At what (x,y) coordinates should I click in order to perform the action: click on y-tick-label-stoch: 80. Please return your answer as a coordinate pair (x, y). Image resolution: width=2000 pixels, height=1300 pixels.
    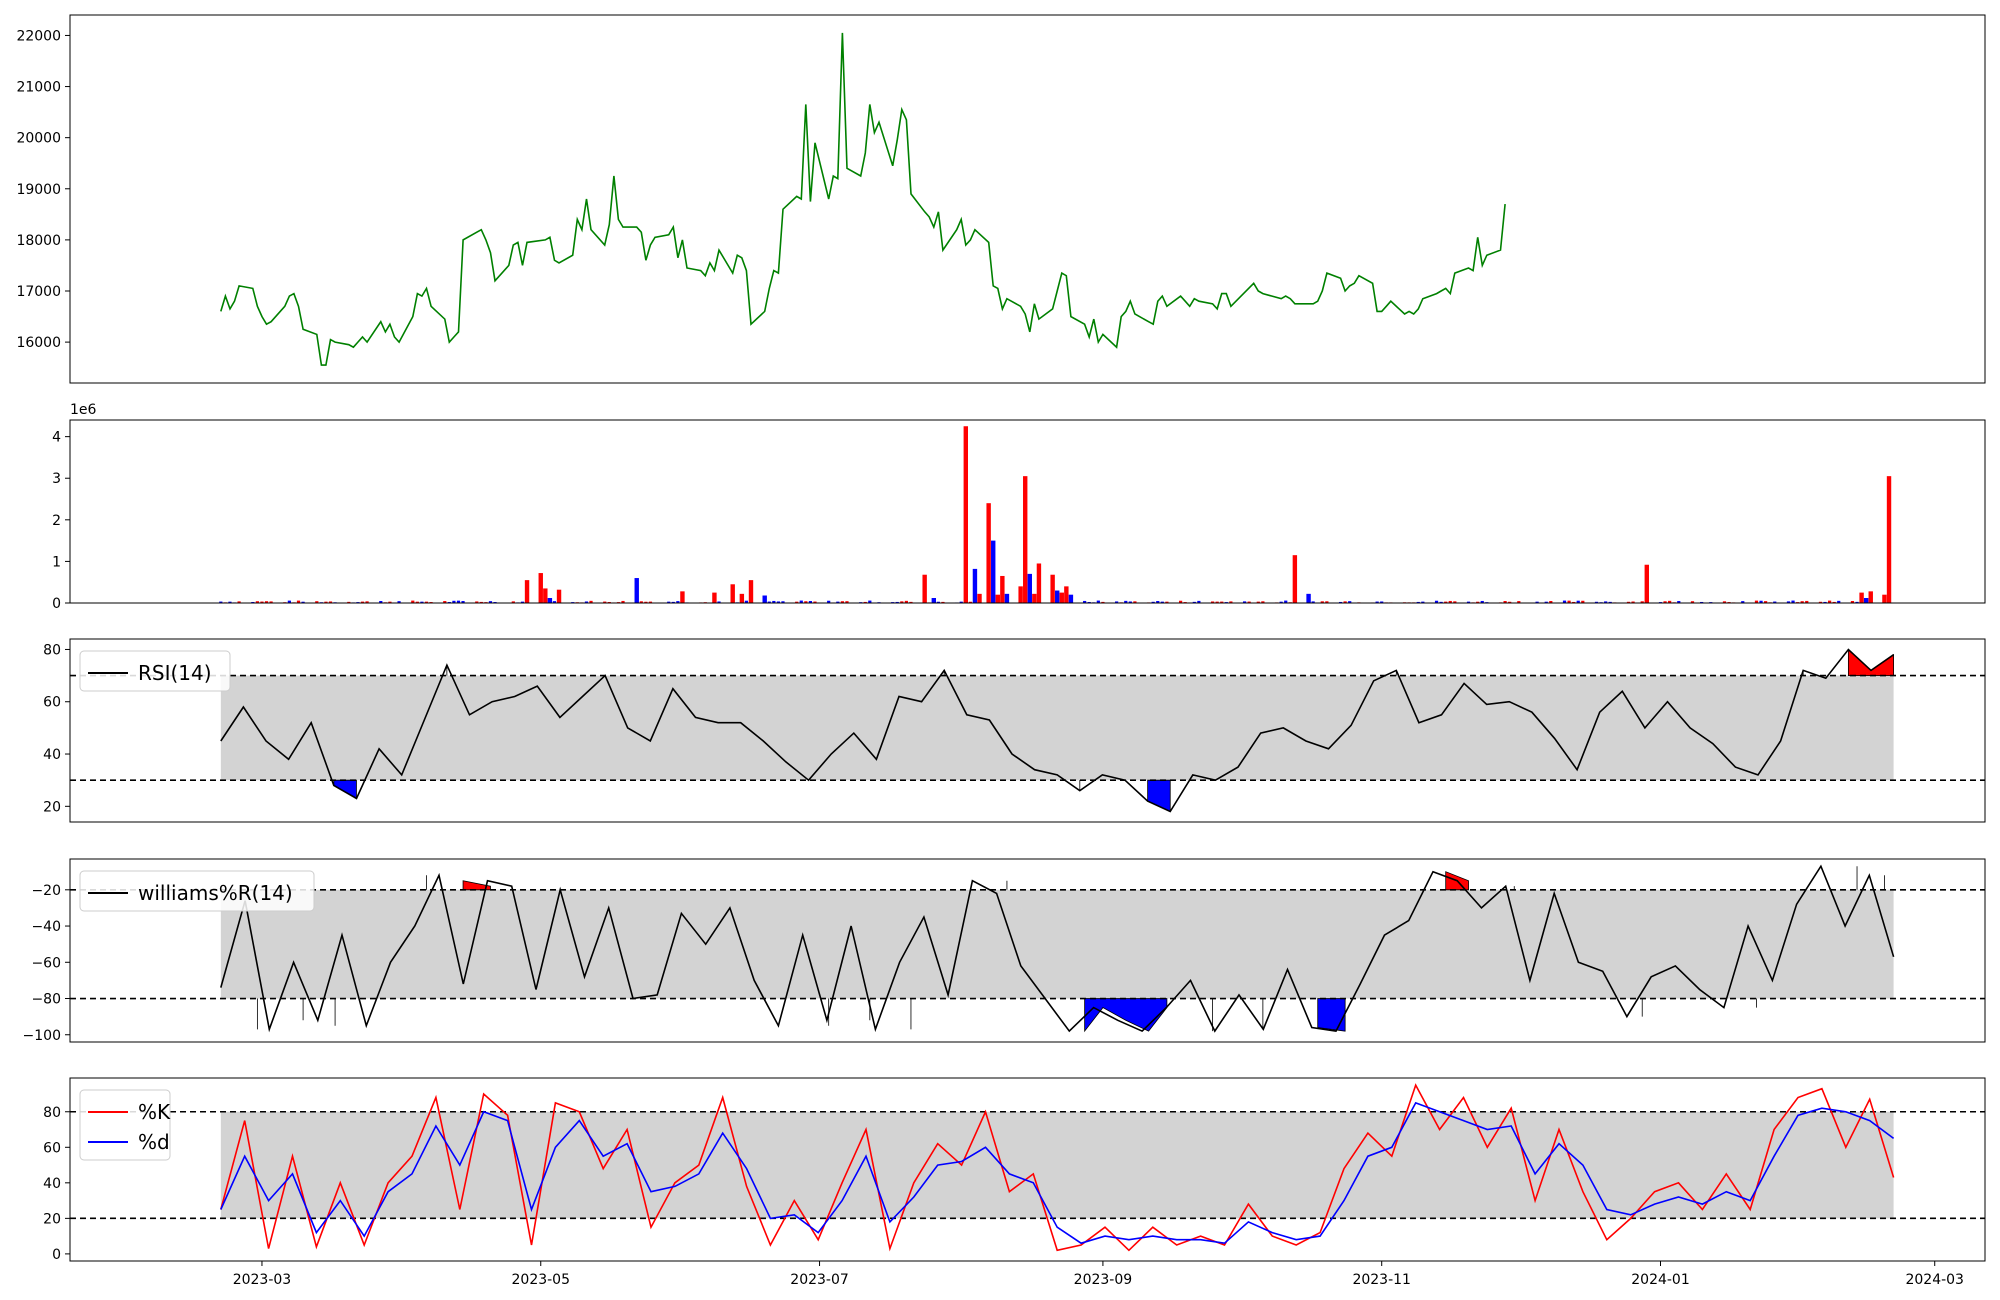
    Looking at the image, I should click on (52, 1113).